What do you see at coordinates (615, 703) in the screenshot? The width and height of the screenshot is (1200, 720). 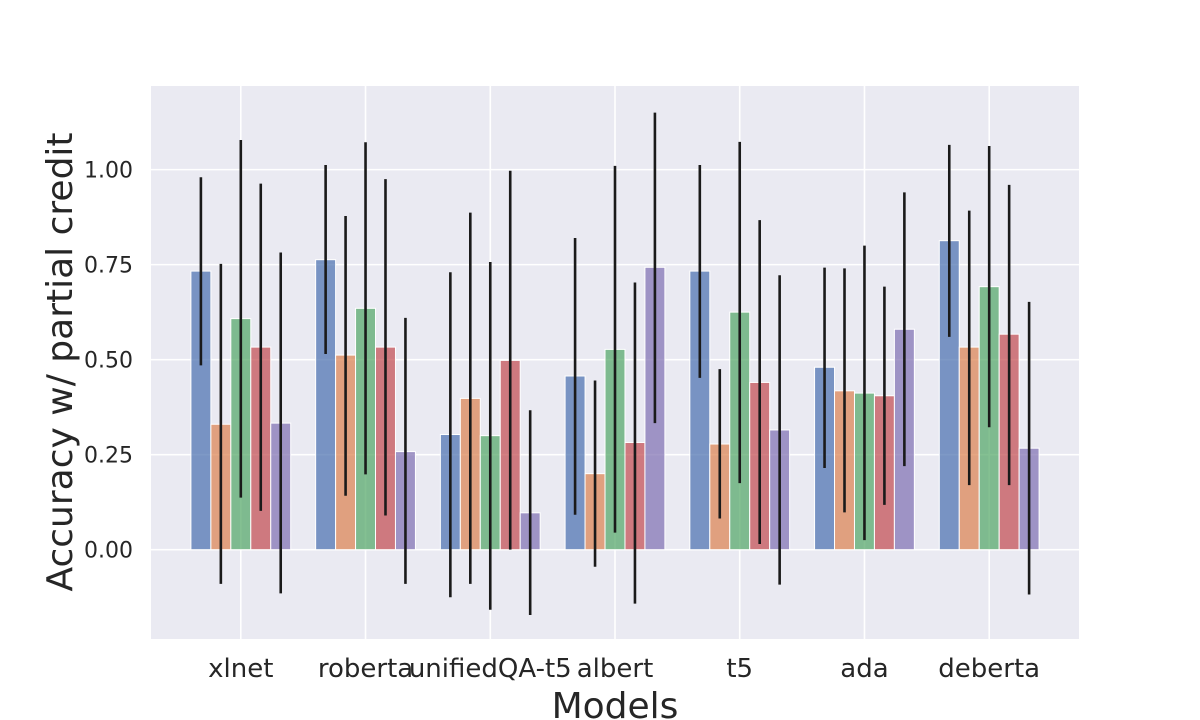 I see `x-axis-label: Models` at bounding box center [615, 703].